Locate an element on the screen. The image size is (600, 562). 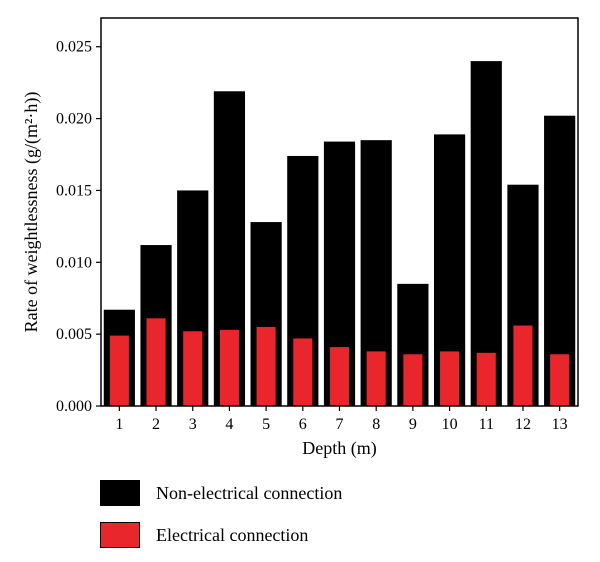
x-tick-label: 7 is located at coordinates (340, 424).